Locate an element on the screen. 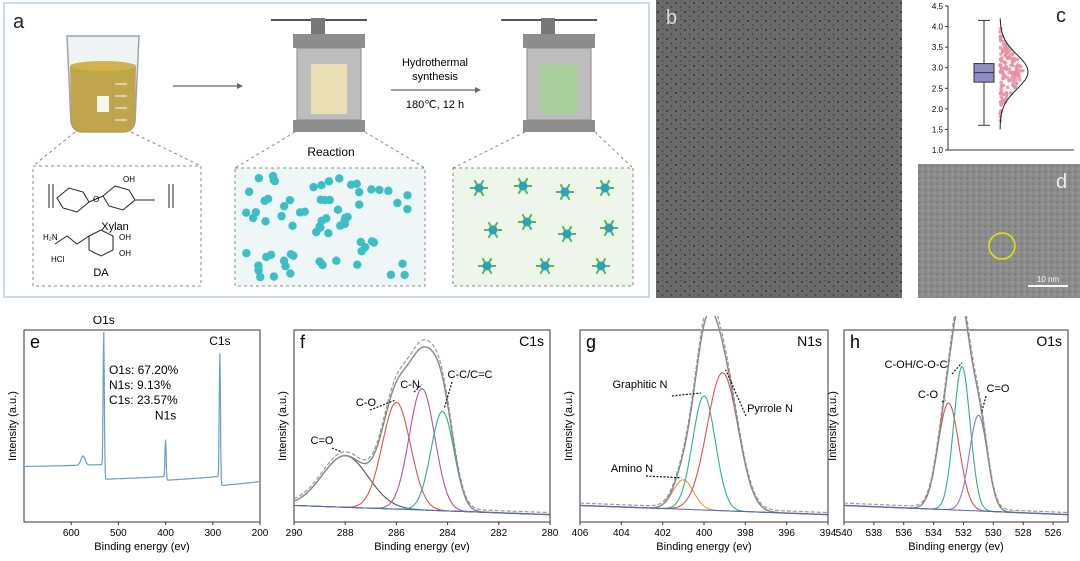 This screenshot has width=1080, height=561. x-tick-label: 406 is located at coordinates (580, 533).